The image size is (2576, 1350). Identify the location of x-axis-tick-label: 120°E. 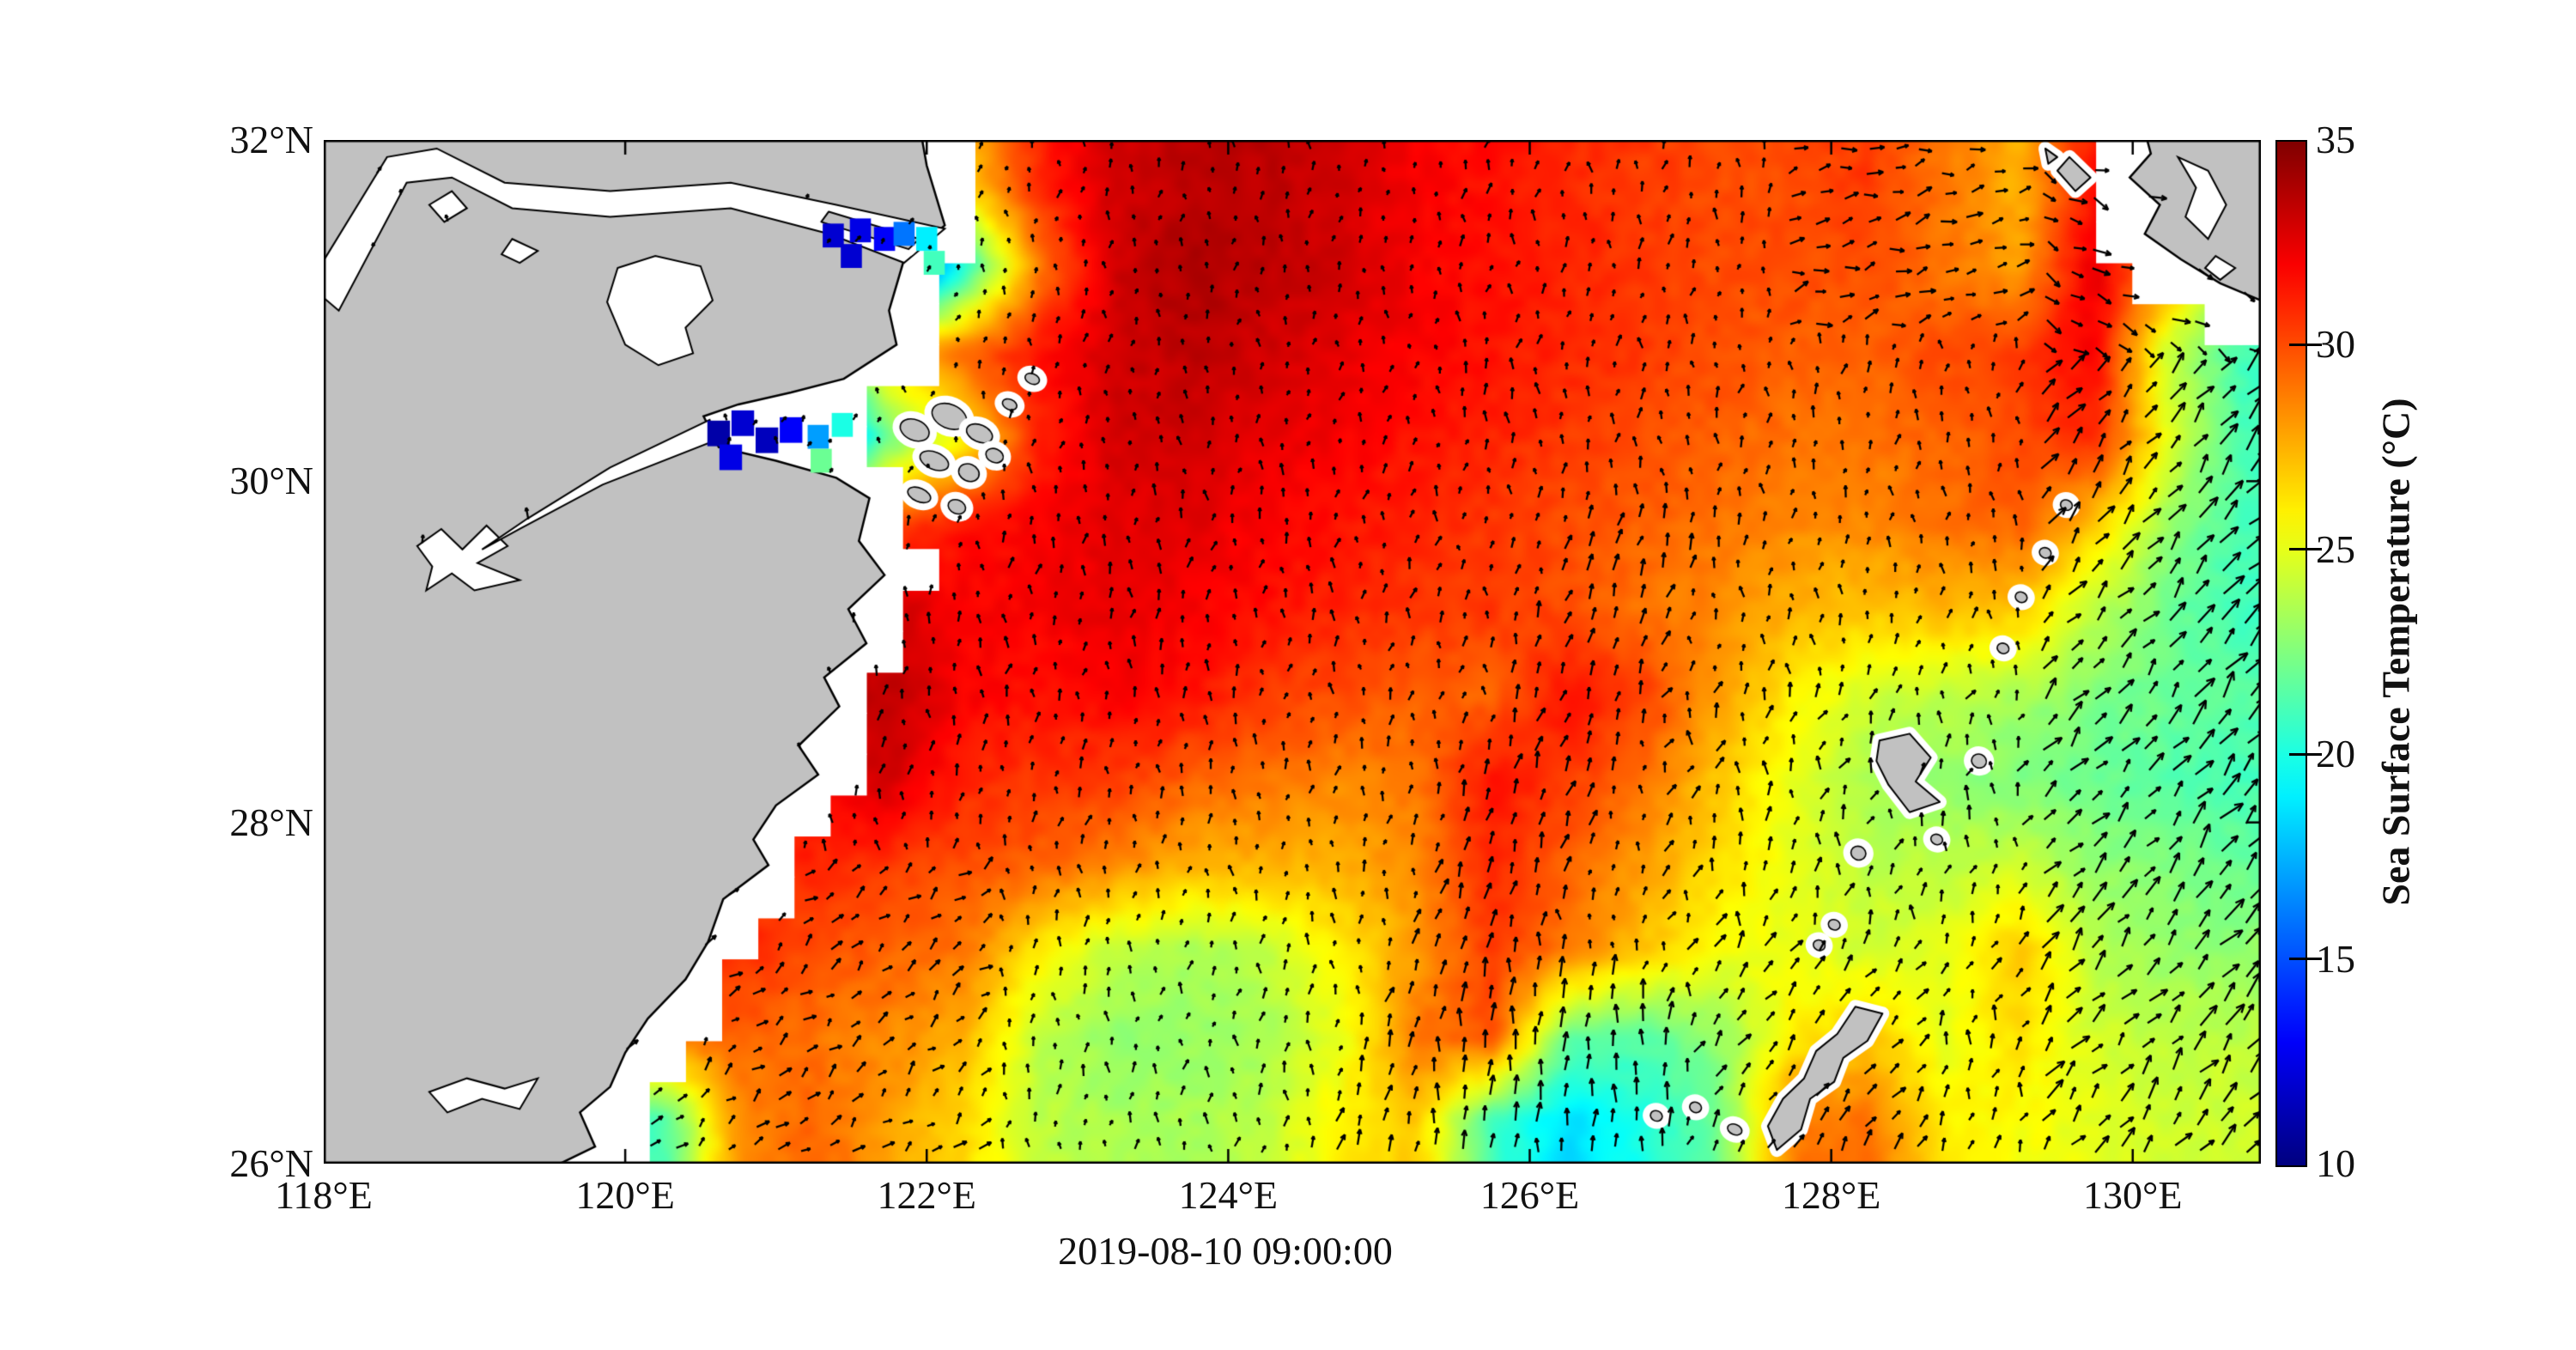
(625, 1195).